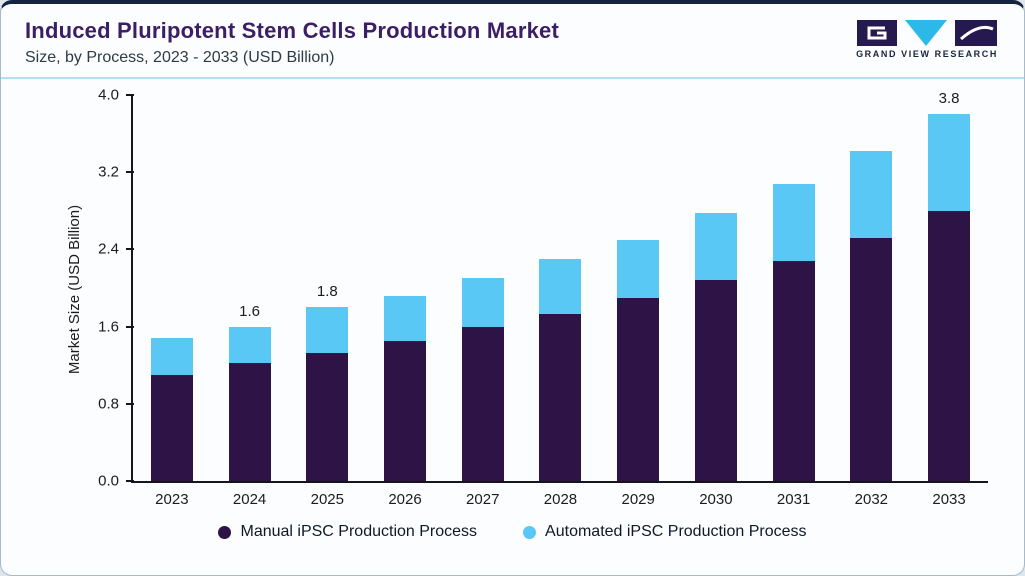  I want to click on legend-dot-automated-icon, so click(530, 532).